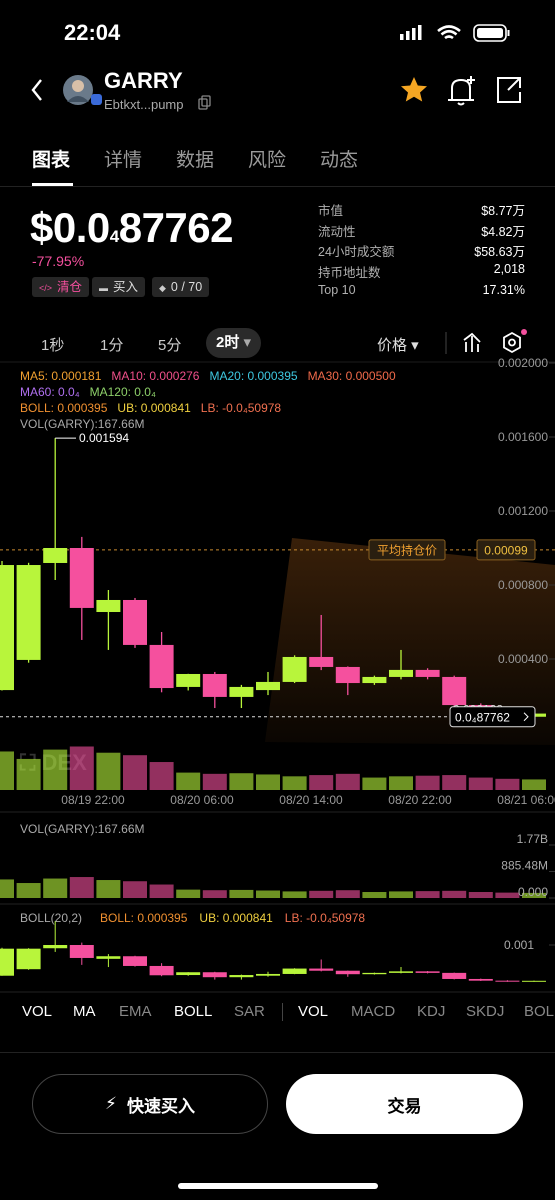  I want to click on indicator-tab: EMA, so click(135, 1011).